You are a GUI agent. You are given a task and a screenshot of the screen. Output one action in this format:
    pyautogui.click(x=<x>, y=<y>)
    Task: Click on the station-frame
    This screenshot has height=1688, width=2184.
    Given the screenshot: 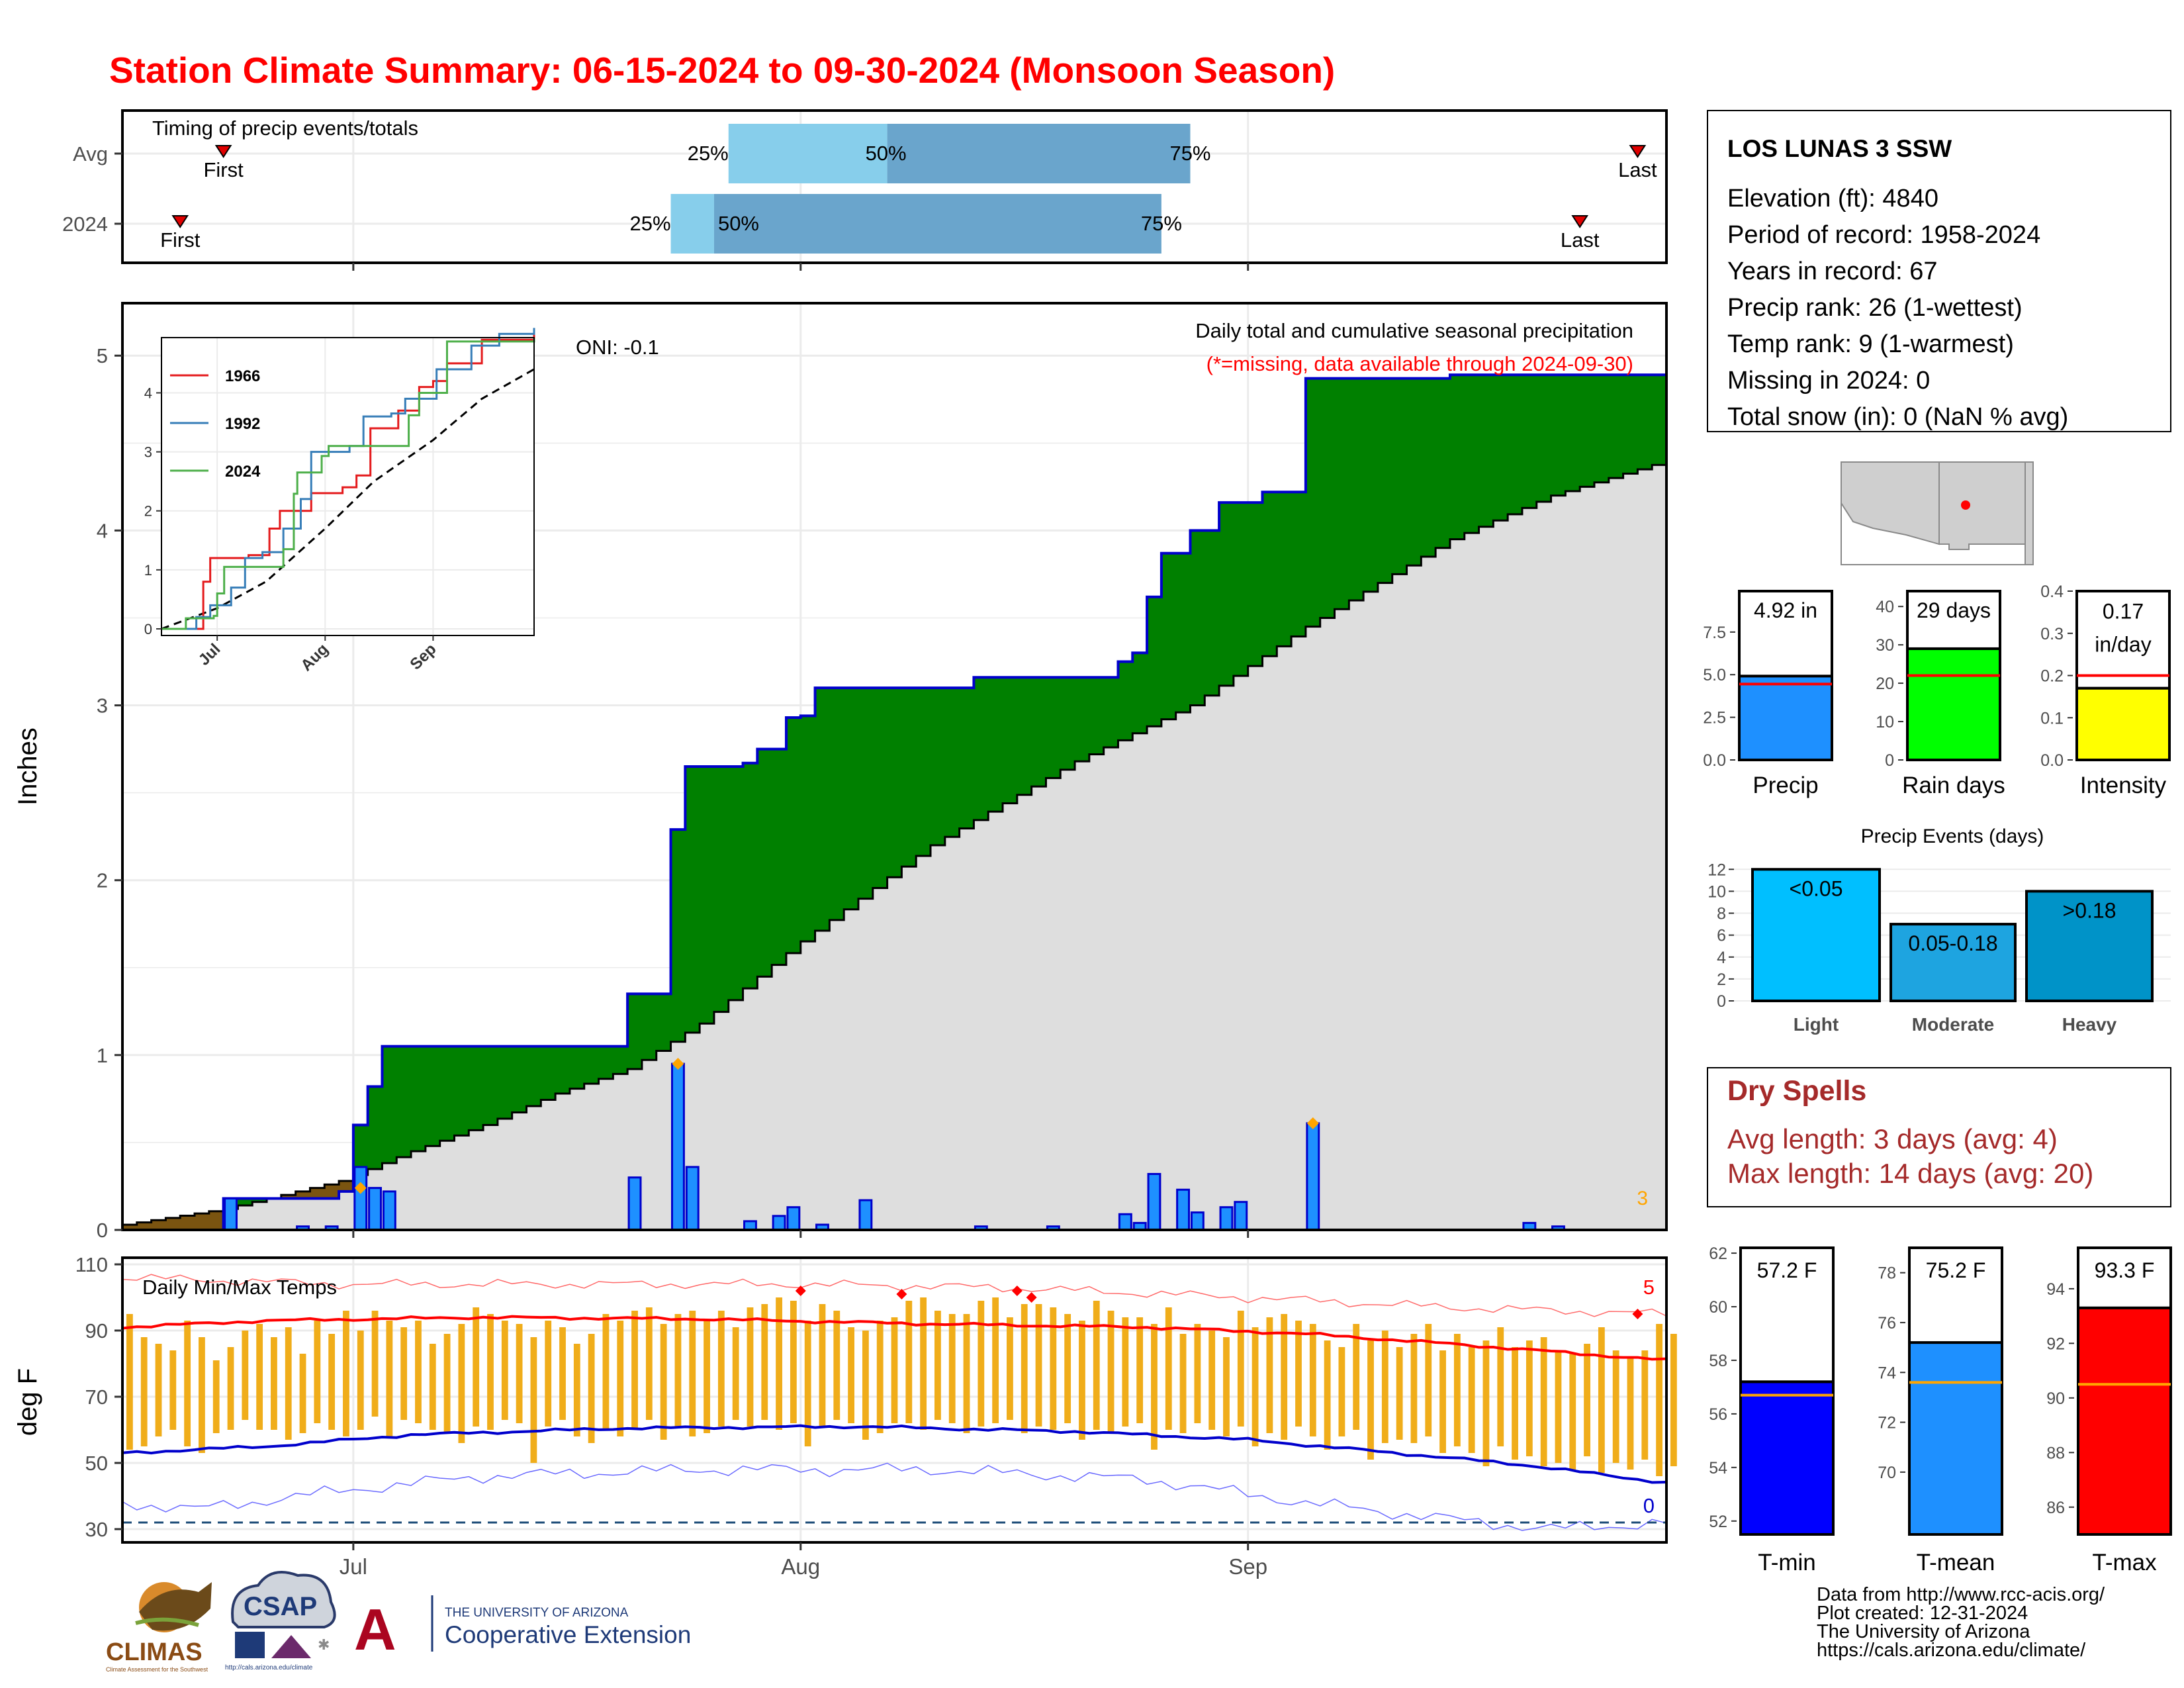 What is the action you would take?
    pyautogui.click(x=1939, y=271)
    